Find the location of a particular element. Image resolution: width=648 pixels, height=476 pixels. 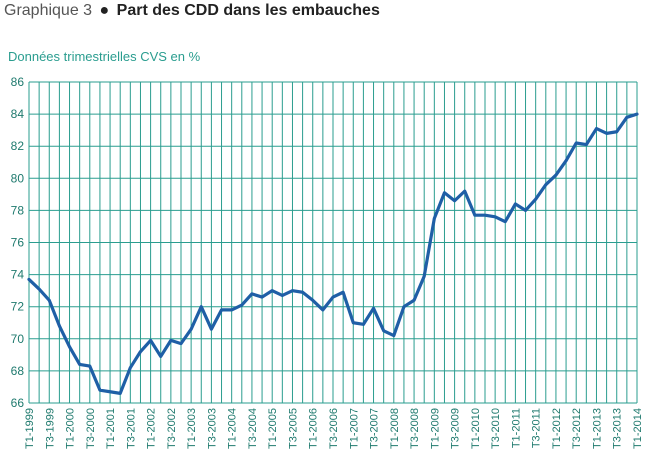

chart-title: Part des CDD dans les embauches is located at coordinates (248, 10).